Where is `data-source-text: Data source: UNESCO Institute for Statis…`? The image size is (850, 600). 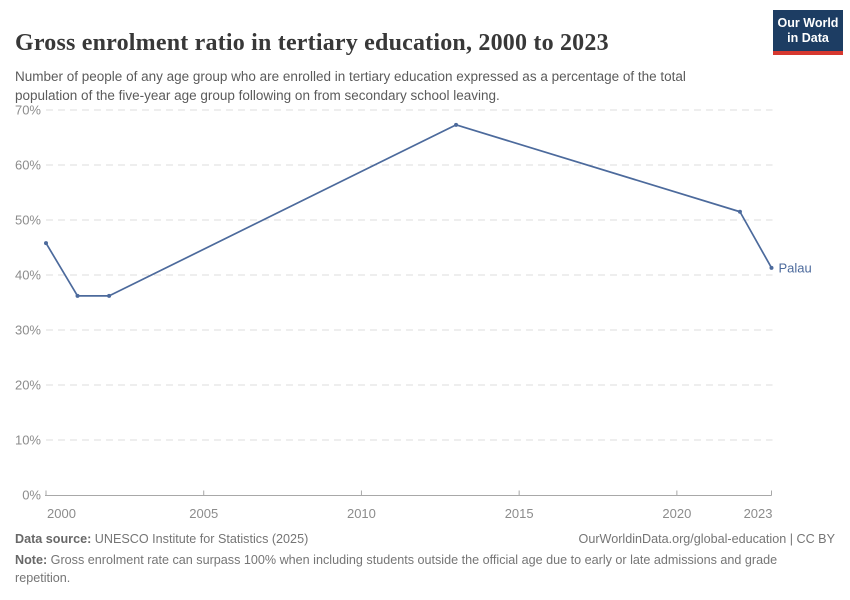
data-source-text: Data source: UNESCO Institute for Statis… is located at coordinates (161, 539).